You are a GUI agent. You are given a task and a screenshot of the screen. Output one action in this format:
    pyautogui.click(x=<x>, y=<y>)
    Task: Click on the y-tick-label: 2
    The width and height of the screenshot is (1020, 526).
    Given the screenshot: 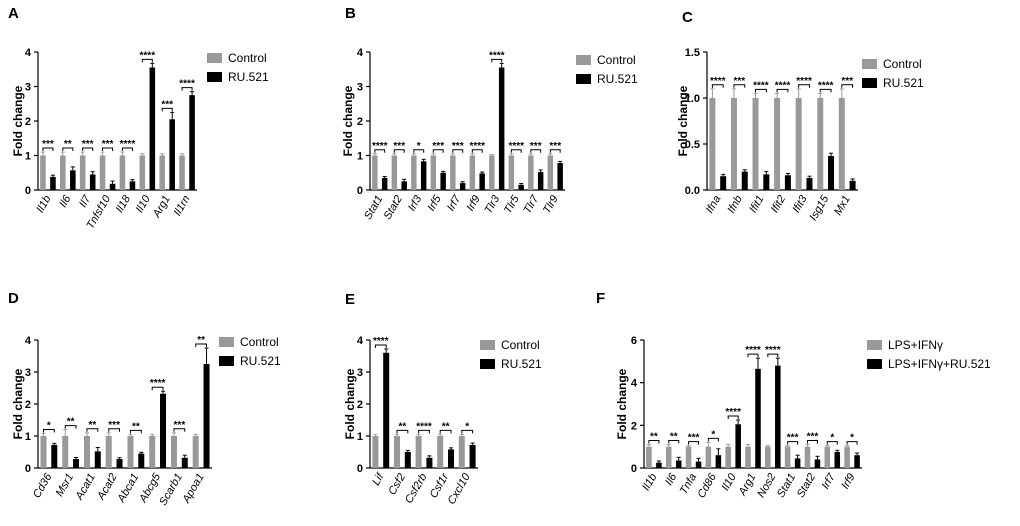 What is the action you would take?
    pyautogui.click(x=360, y=122)
    